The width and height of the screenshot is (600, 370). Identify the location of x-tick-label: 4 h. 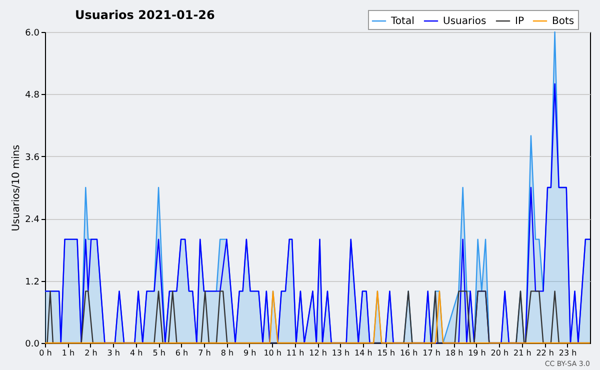
(136, 353).